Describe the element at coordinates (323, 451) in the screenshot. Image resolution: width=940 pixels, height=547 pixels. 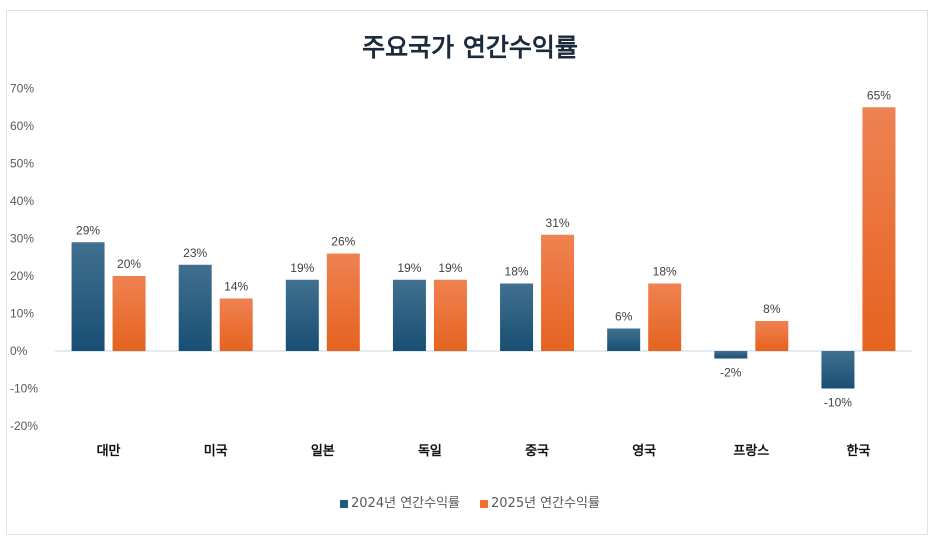
I see `category-label: 일본` at that location.